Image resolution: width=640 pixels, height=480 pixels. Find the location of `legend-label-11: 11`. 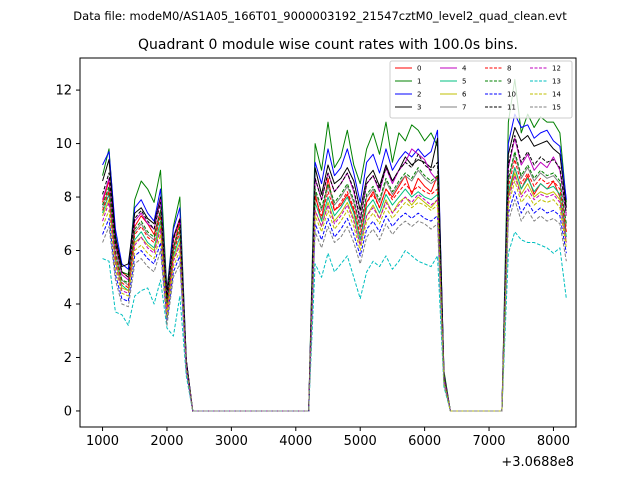

legend-label-11: 11 is located at coordinates (511, 108).